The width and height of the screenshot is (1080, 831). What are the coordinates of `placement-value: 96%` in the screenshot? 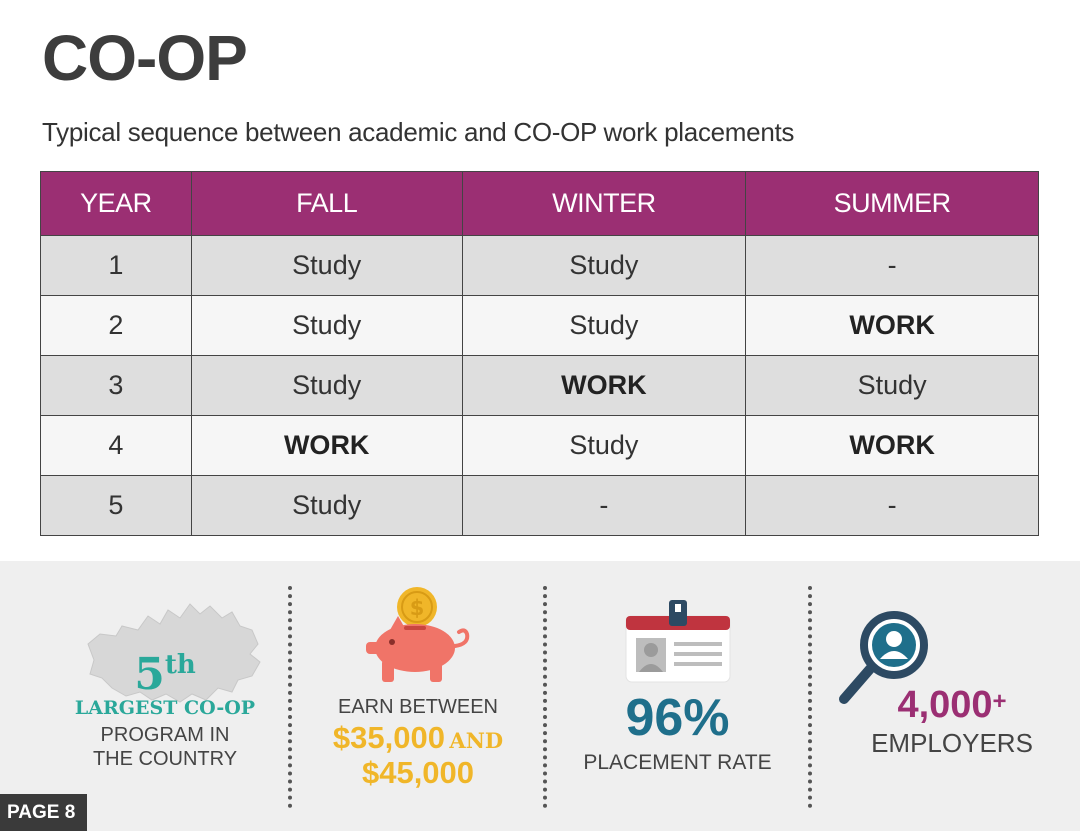 It's located at (677, 718).